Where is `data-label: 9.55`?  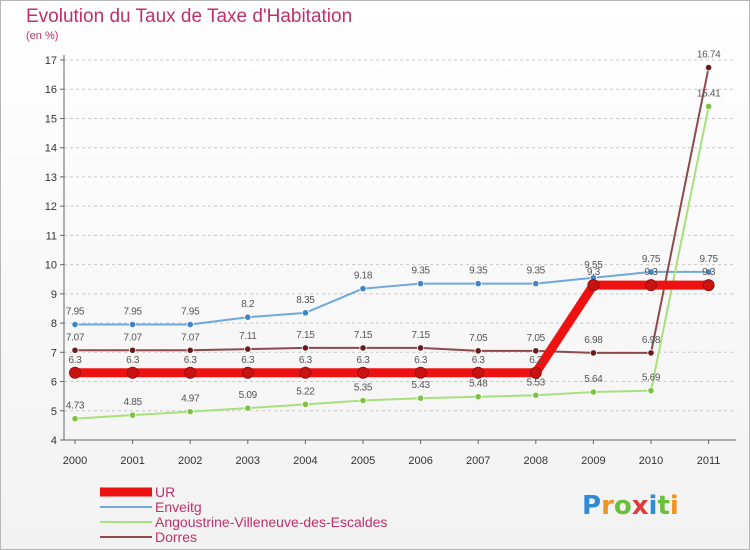
data-label: 9.55 is located at coordinates (593, 265).